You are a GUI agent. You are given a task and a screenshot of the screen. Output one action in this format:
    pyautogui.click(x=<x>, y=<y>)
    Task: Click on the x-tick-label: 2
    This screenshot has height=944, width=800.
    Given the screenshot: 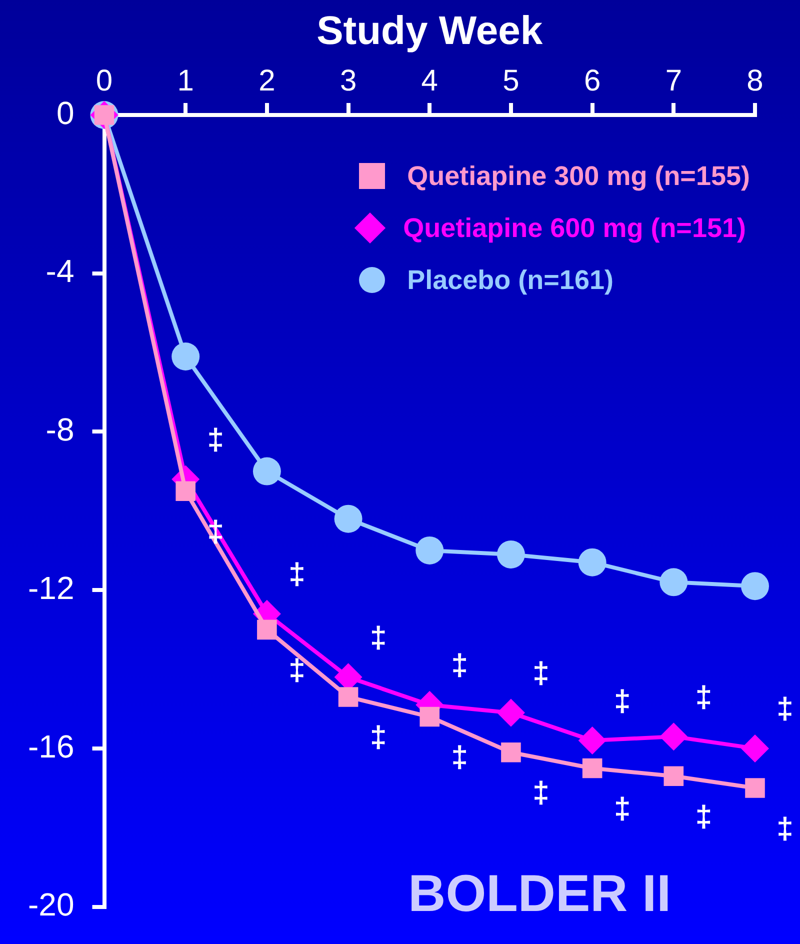 What is the action you would take?
    pyautogui.click(x=267, y=81)
    